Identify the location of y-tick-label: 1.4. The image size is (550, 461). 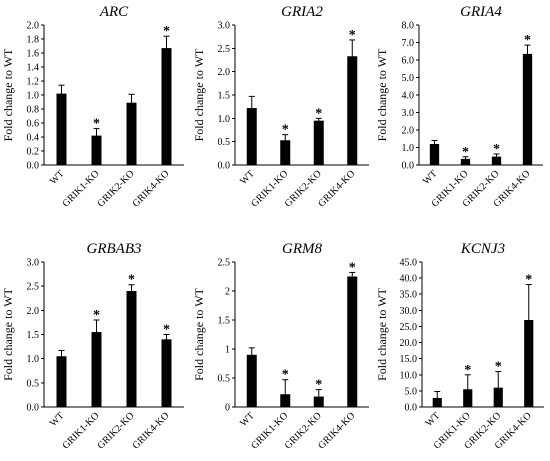
(33, 68).